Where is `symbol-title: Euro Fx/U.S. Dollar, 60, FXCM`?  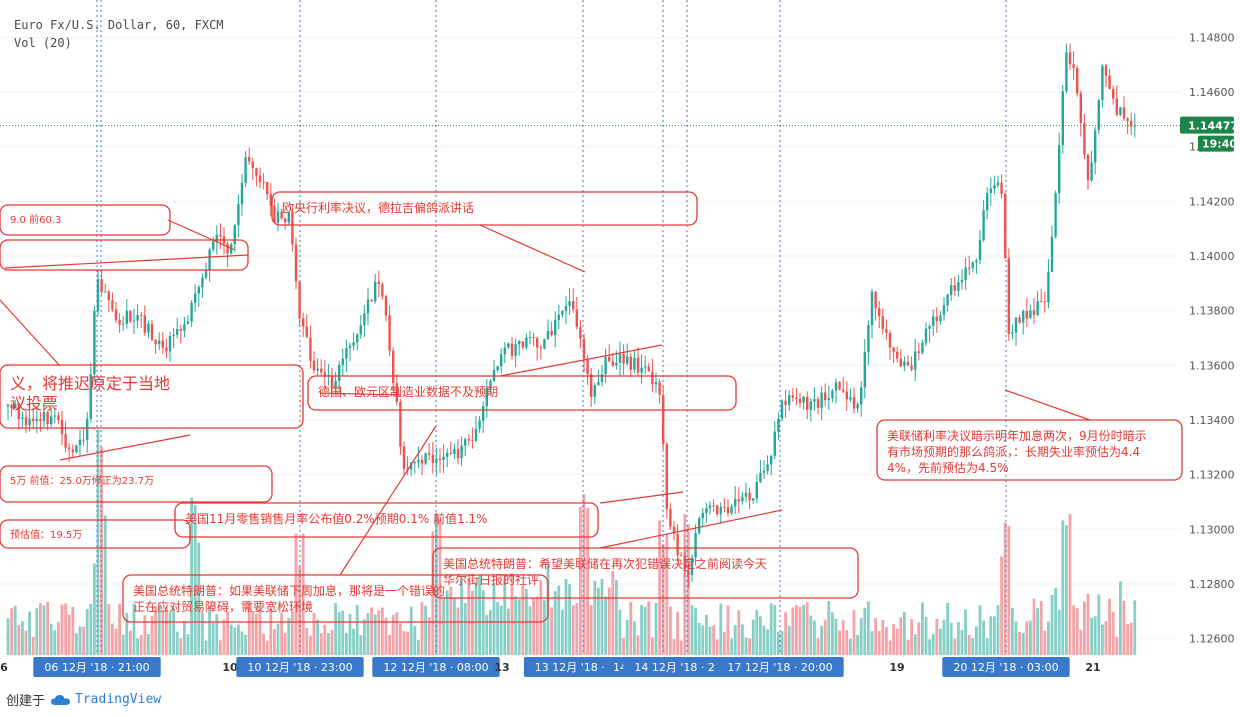 symbol-title: Euro Fx/U.S. Dollar, 60, FXCM is located at coordinates (119, 25).